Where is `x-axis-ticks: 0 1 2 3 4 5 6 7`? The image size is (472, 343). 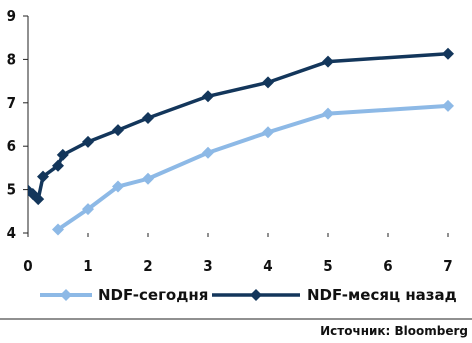
x-axis-ticks: 0 1 2 3 4 5 6 7 is located at coordinates (238, 254).